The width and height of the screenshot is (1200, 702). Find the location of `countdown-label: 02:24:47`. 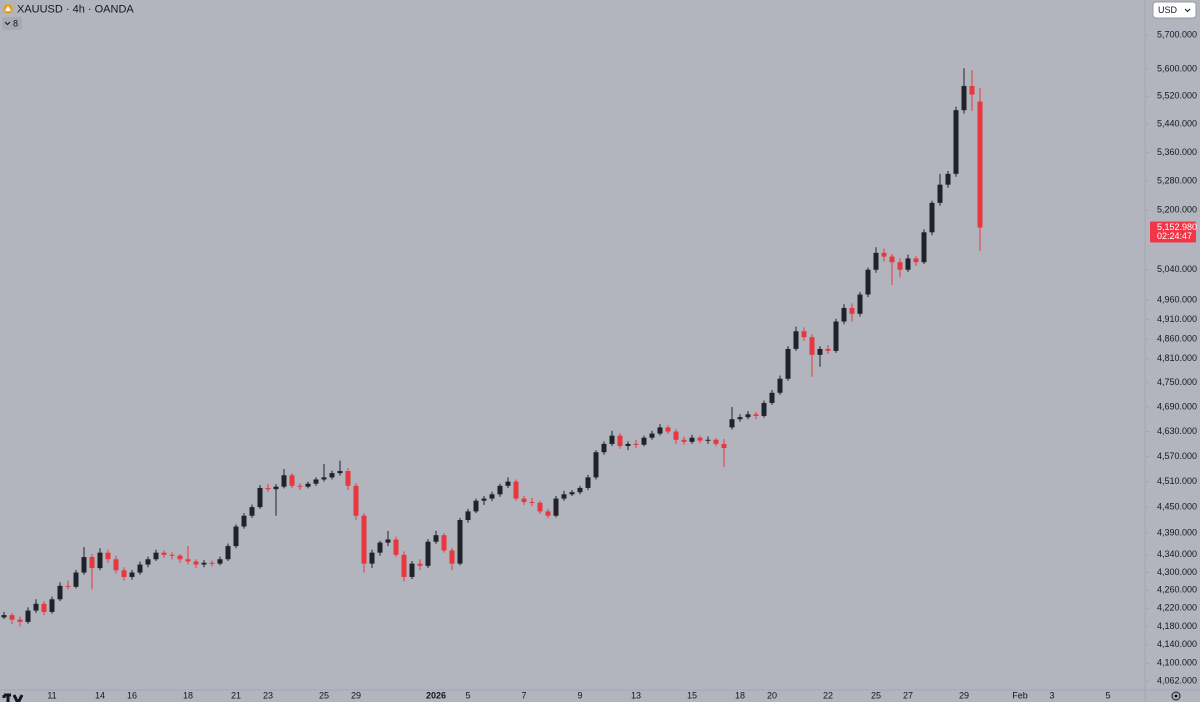

countdown-label: 02:24:47 is located at coordinates (1174, 236).